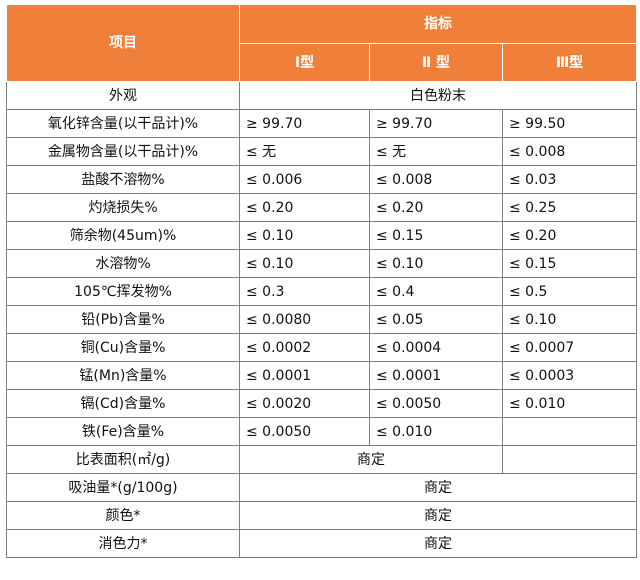 Image resolution: width=640 pixels, height=580 pixels. I want to click on row-value-type1: ≤ 0.0020, so click(304, 403).